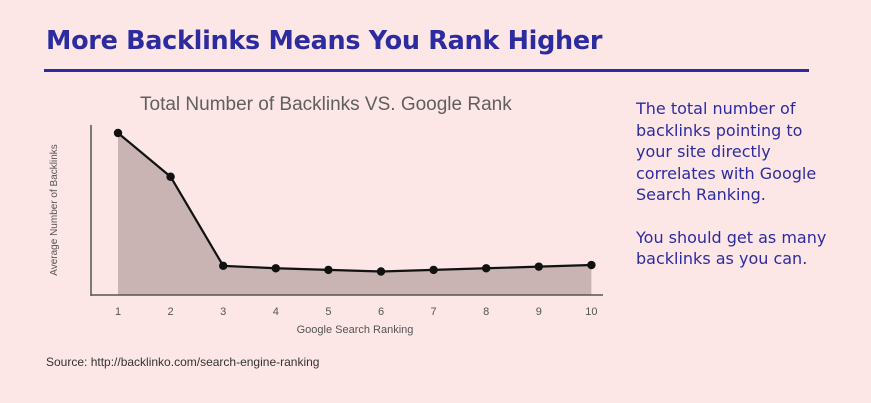  I want to click on x-tick-label: 1, so click(118, 312).